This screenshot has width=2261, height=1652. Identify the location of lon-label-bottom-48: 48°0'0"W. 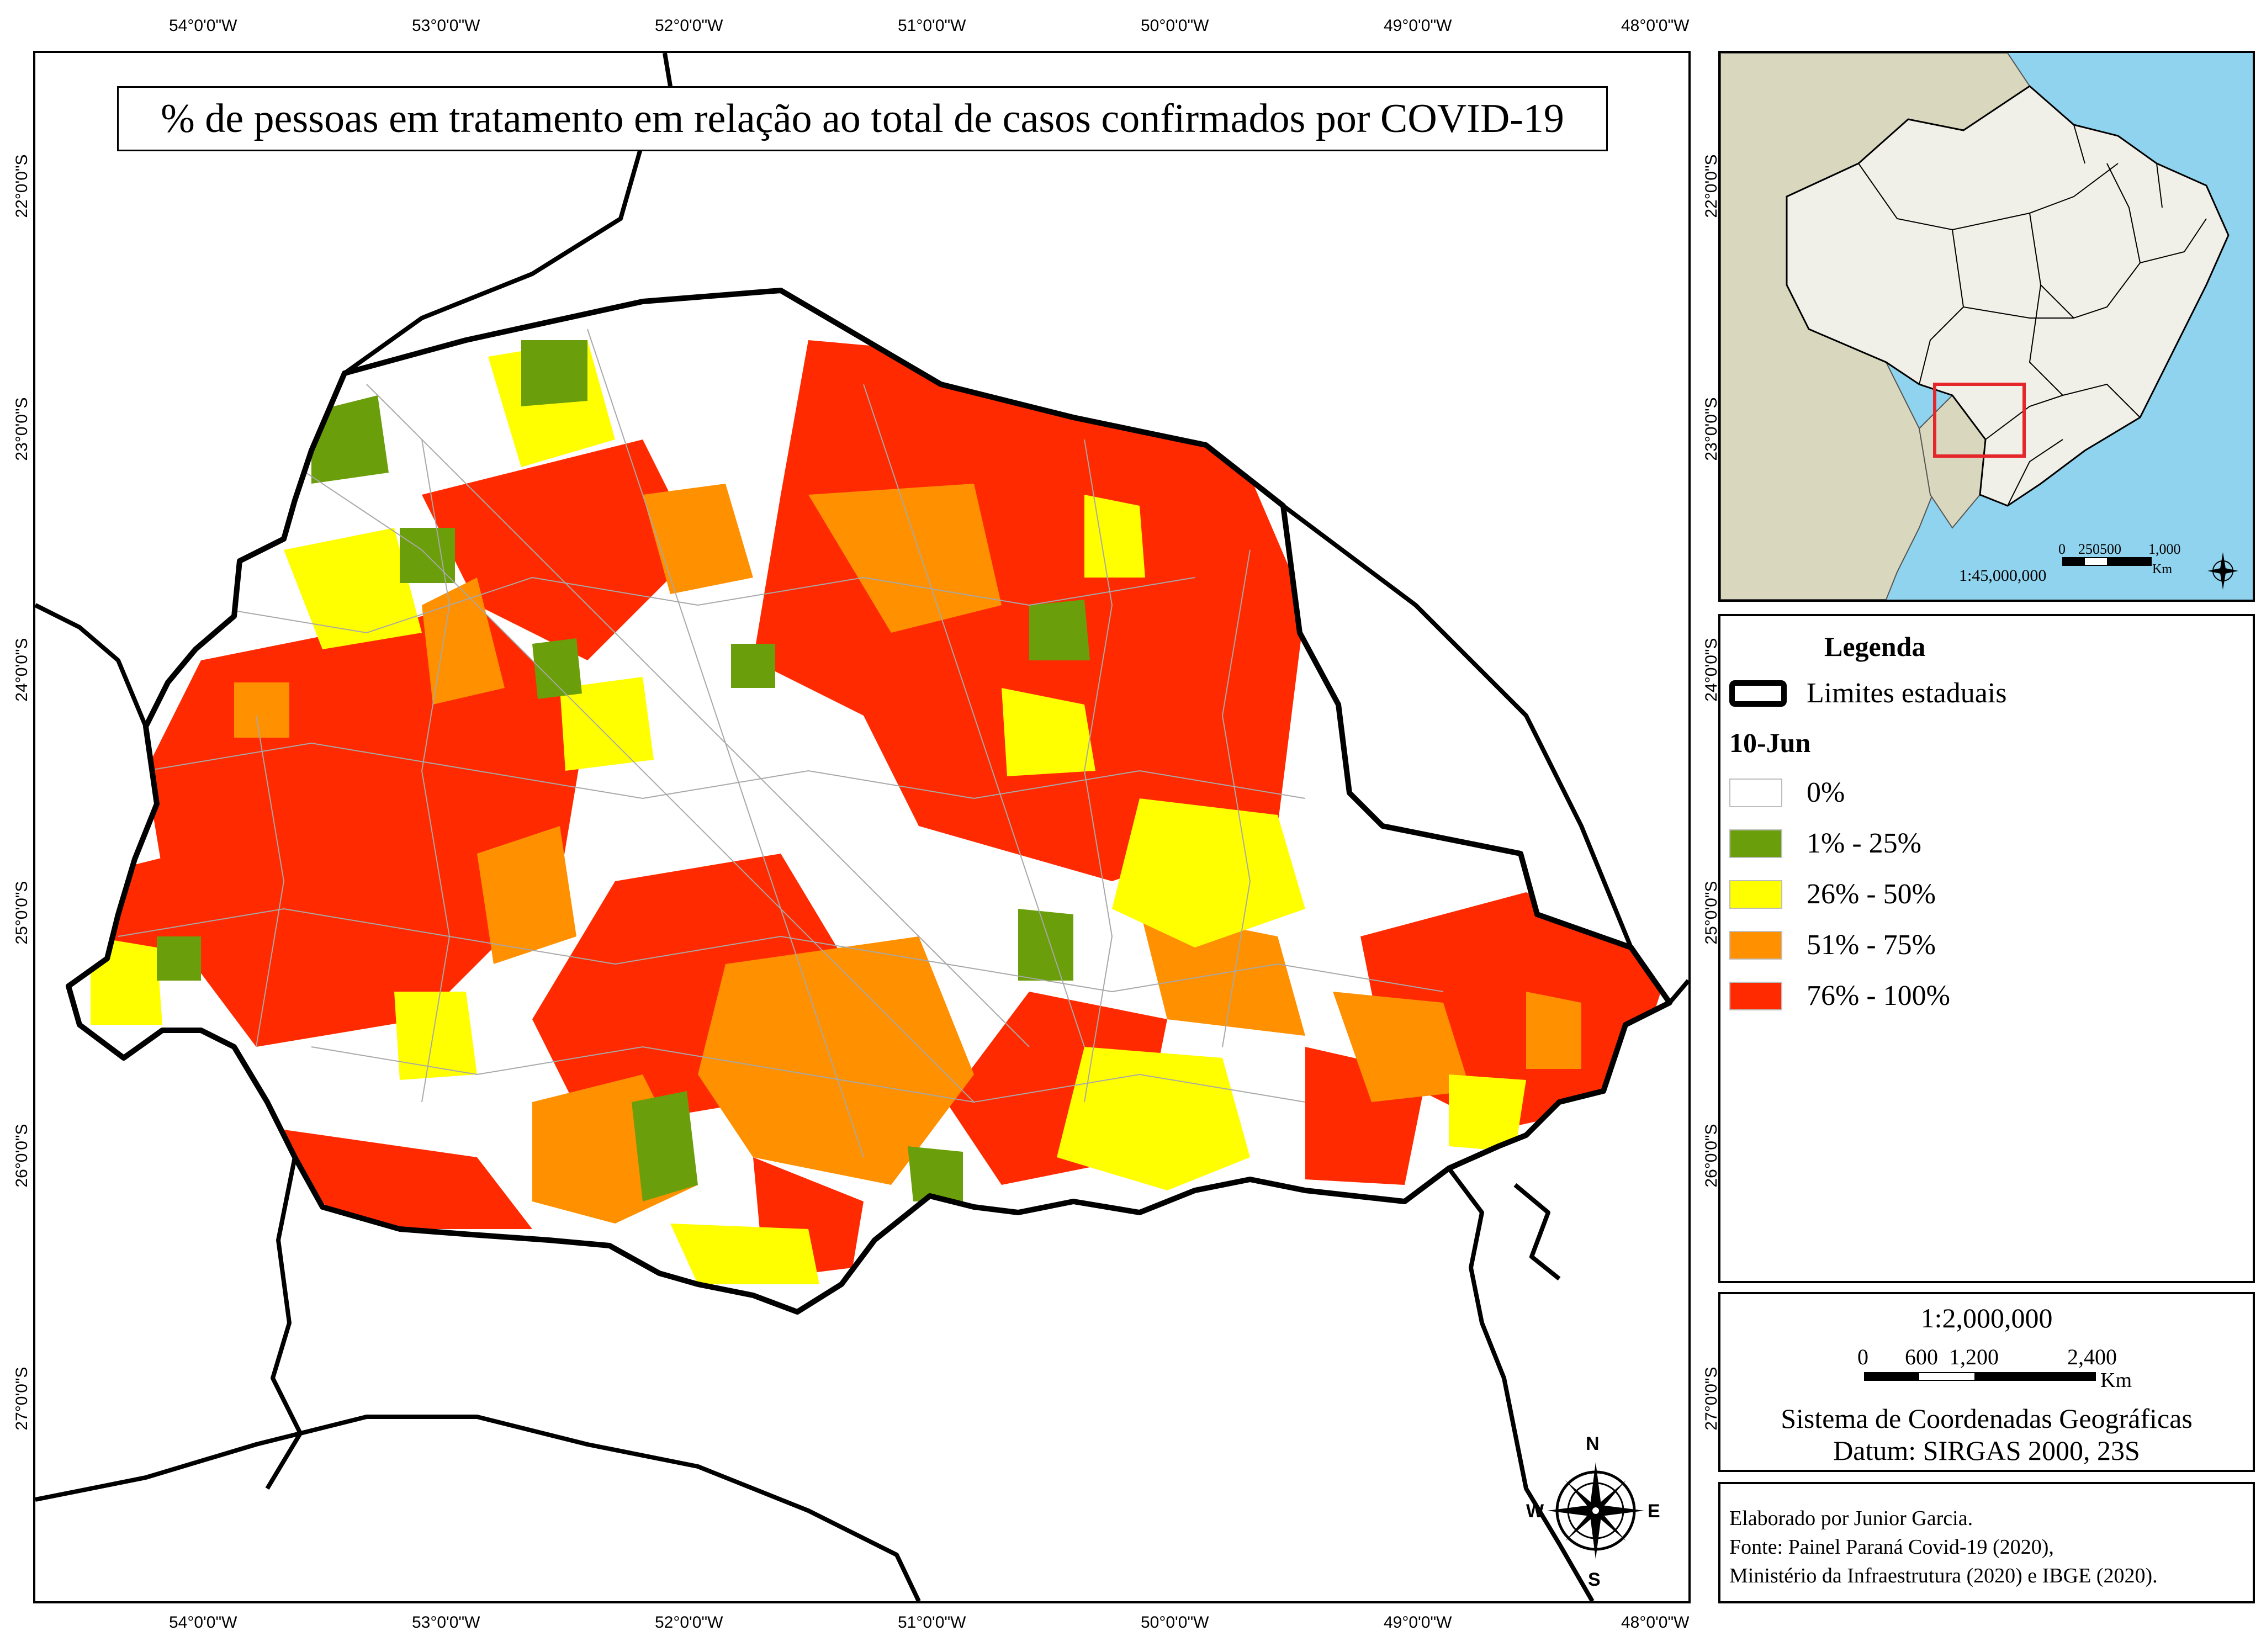
(1656, 1622).